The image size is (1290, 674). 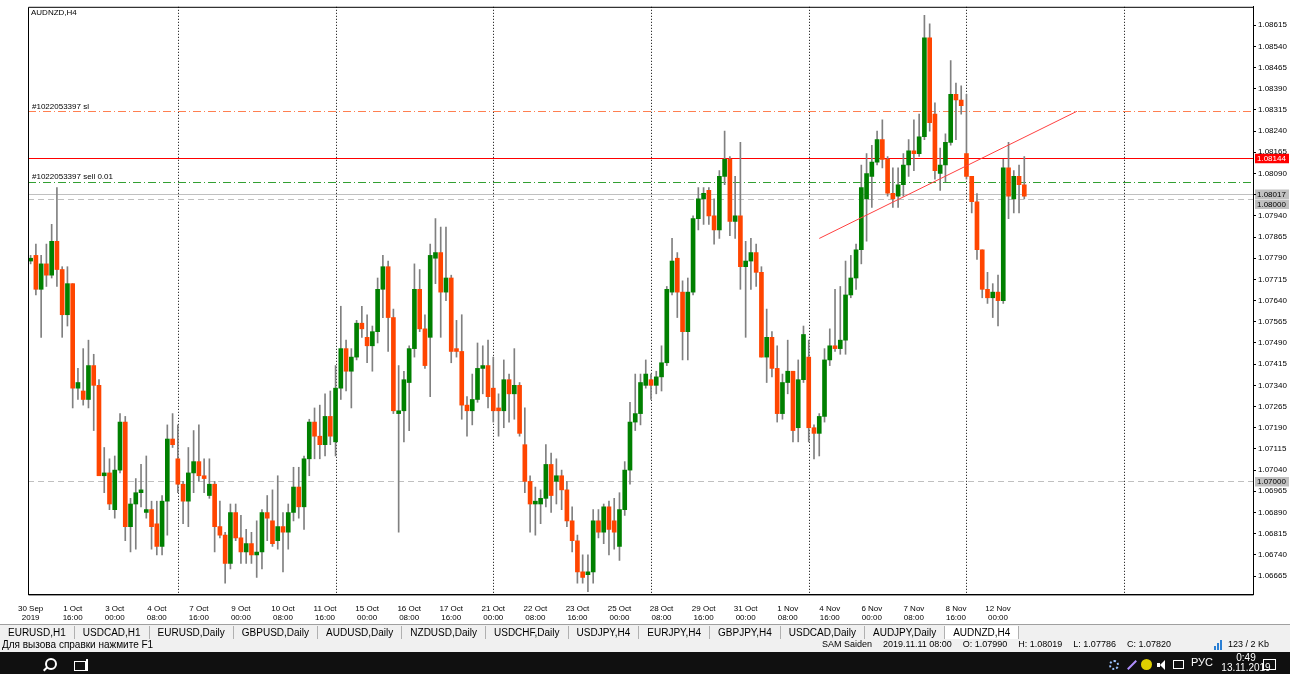 I want to click on x-tick-label: 31 Oct 00:00, so click(x=746, y=613).